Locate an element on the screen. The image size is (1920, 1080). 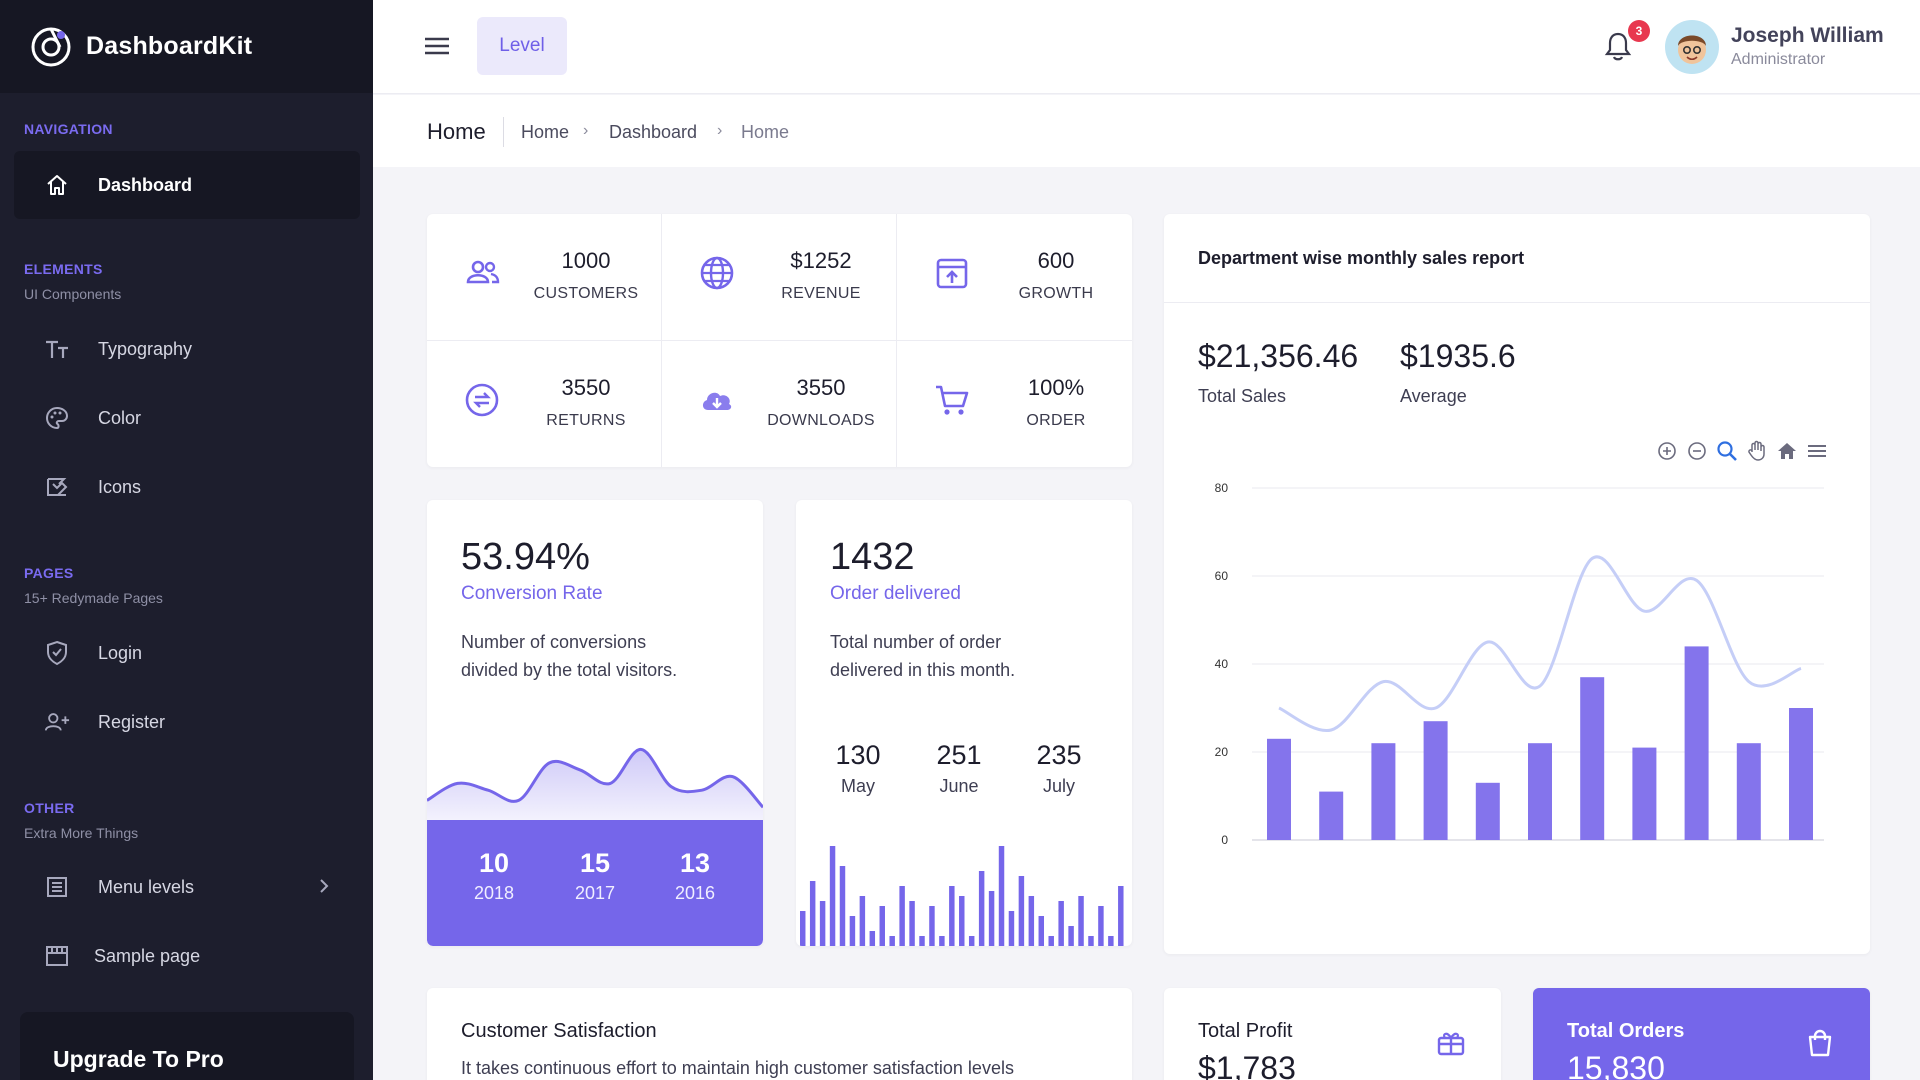
zoom-out-icon is located at coordinates (1697, 451).